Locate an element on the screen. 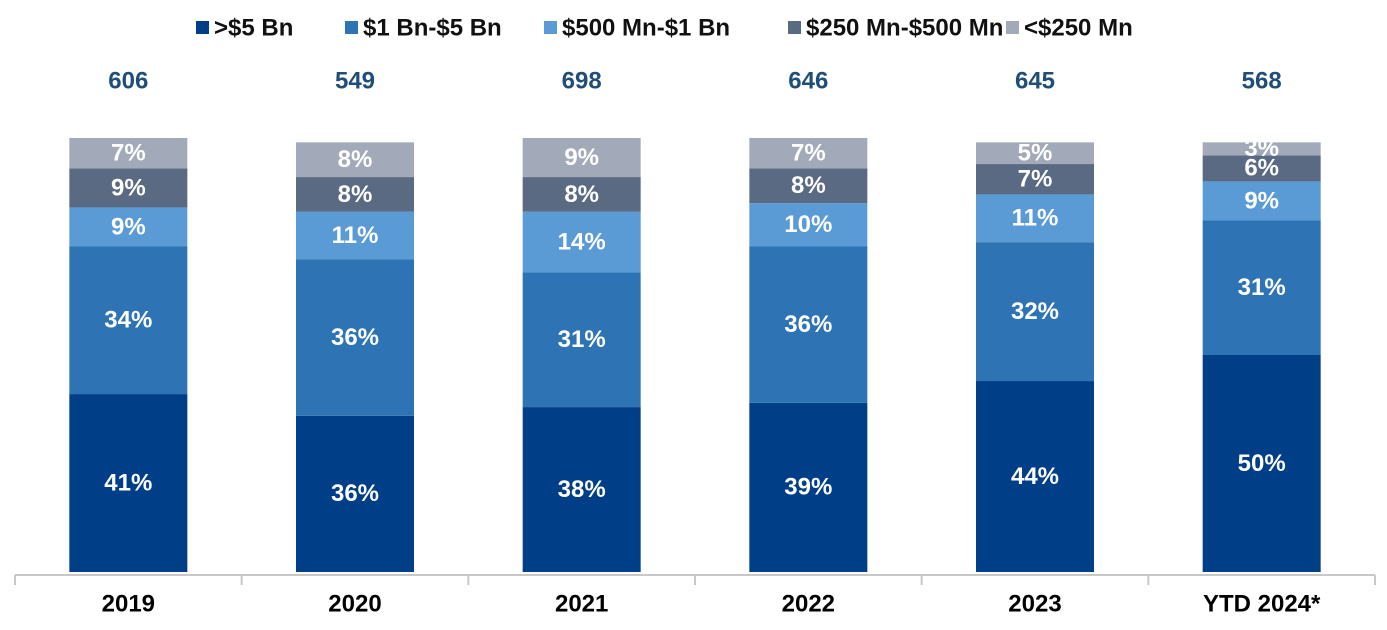 The image size is (1387, 630). legend-label: <$250 Mn is located at coordinates (1078, 27).